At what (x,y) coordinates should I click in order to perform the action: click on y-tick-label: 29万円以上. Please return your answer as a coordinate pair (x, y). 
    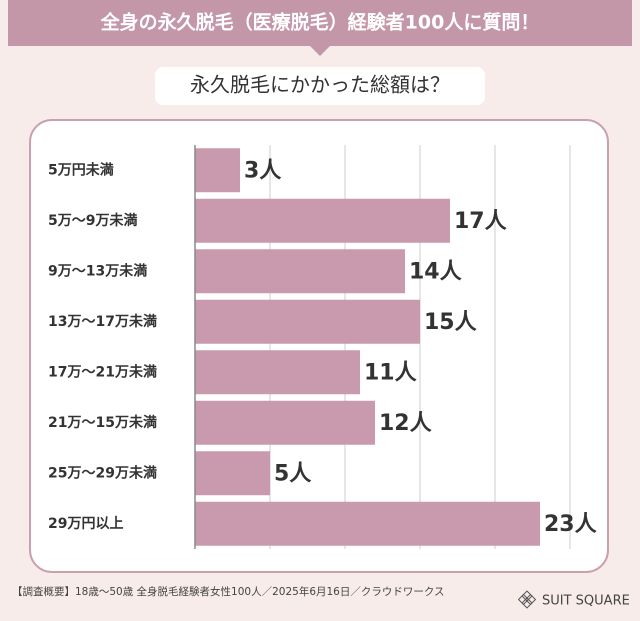
    Looking at the image, I should click on (85, 524).